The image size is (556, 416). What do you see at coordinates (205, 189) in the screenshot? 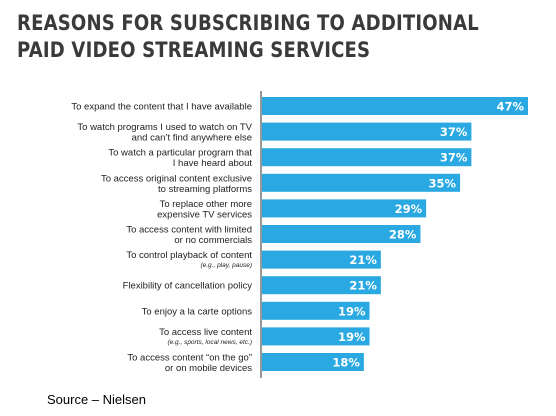
I see `category-label: to streaming platforms` at bounding box center [205, 189].